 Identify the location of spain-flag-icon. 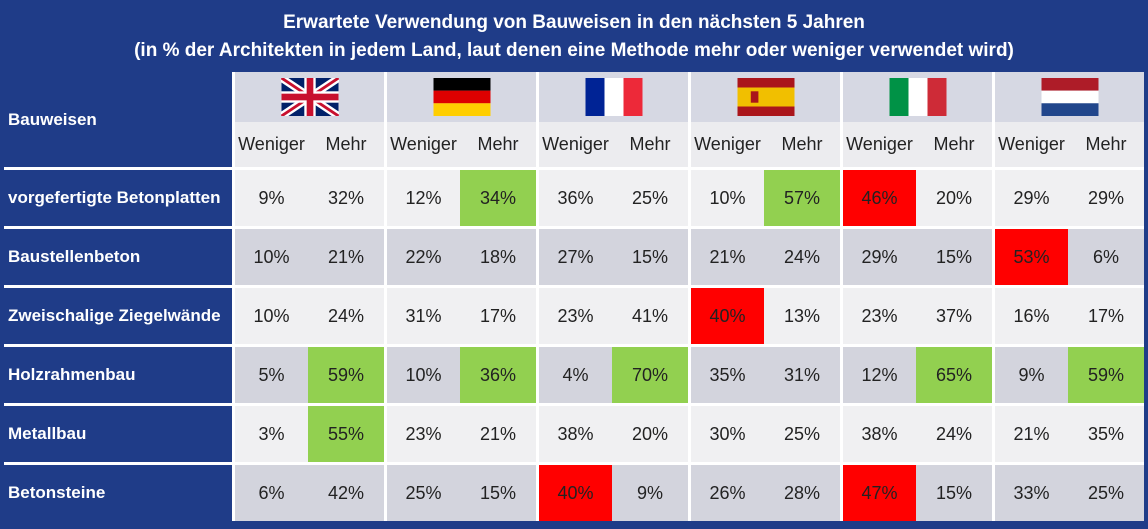
(765, 97).